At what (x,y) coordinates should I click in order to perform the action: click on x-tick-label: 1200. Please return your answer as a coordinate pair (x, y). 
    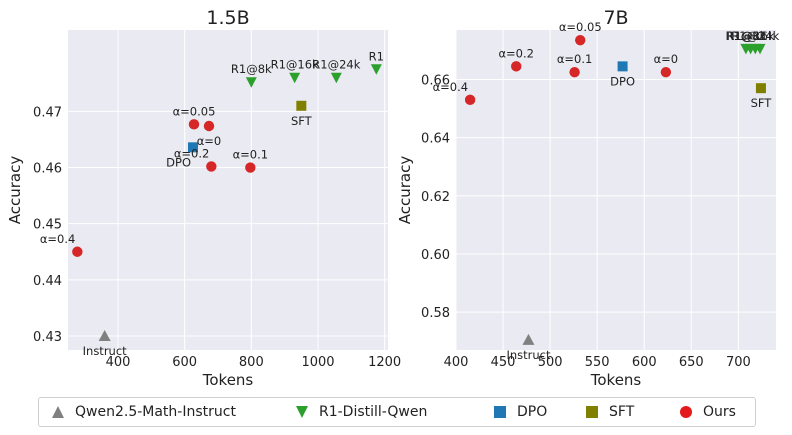
    Looking at the image, I should click on (384, 362).